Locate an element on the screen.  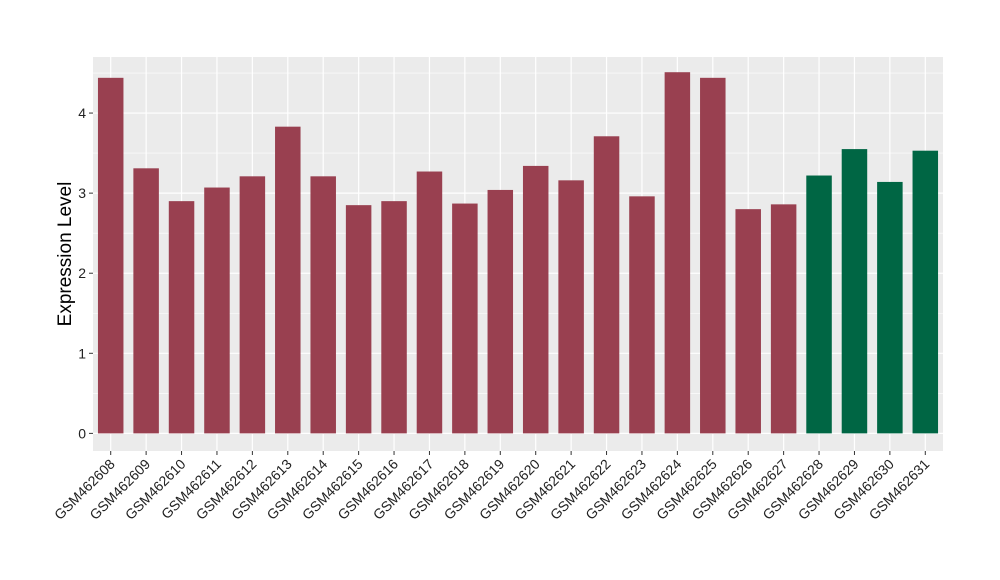
bar-GSM462610 is located at coordinates (181, 317).